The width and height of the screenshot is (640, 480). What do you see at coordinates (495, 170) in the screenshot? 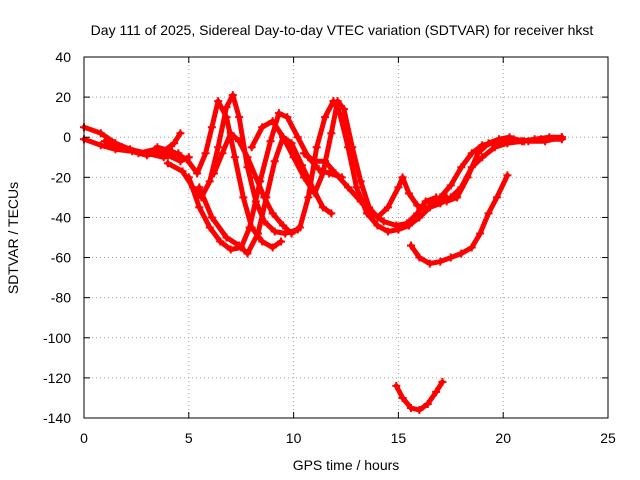
I see `series-track-l` at bounding box center [495, 170].